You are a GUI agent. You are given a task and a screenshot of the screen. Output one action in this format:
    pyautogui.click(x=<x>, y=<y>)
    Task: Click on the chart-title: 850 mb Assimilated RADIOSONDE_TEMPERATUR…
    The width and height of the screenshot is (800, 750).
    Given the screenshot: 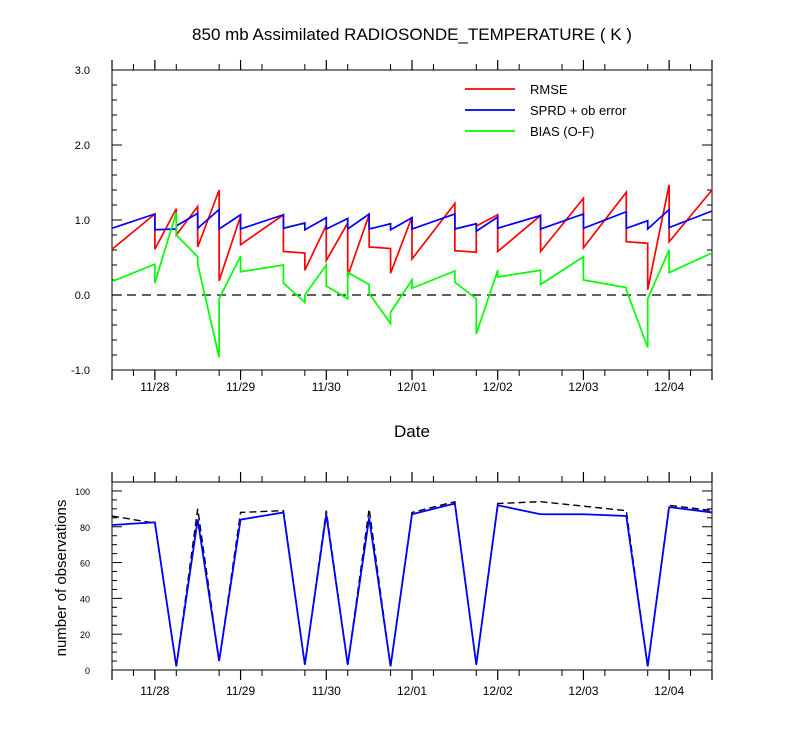 What is the action you would take?
    pyautogui.click(x=412, y=34)
    